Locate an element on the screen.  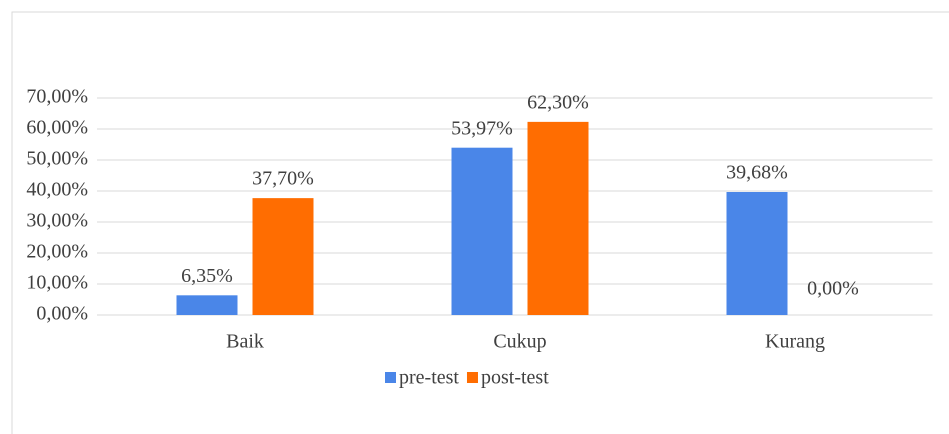
y-tick-label: 70,00% is located at coordinates (57, 97).